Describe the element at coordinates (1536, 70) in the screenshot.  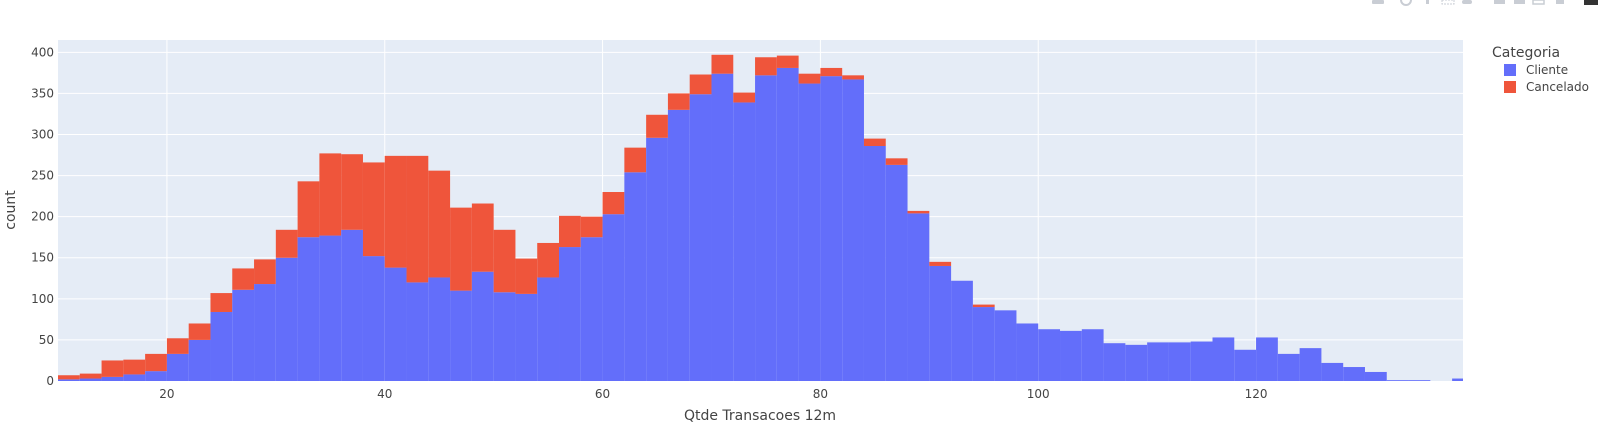
I see `legend-item-cliente: Cliente` at that location.